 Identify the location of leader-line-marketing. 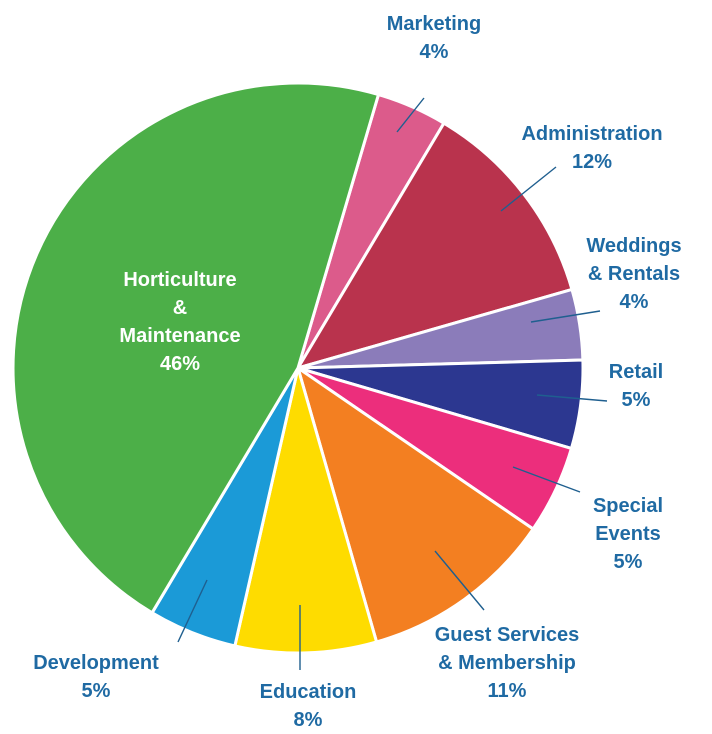
(410, 115).